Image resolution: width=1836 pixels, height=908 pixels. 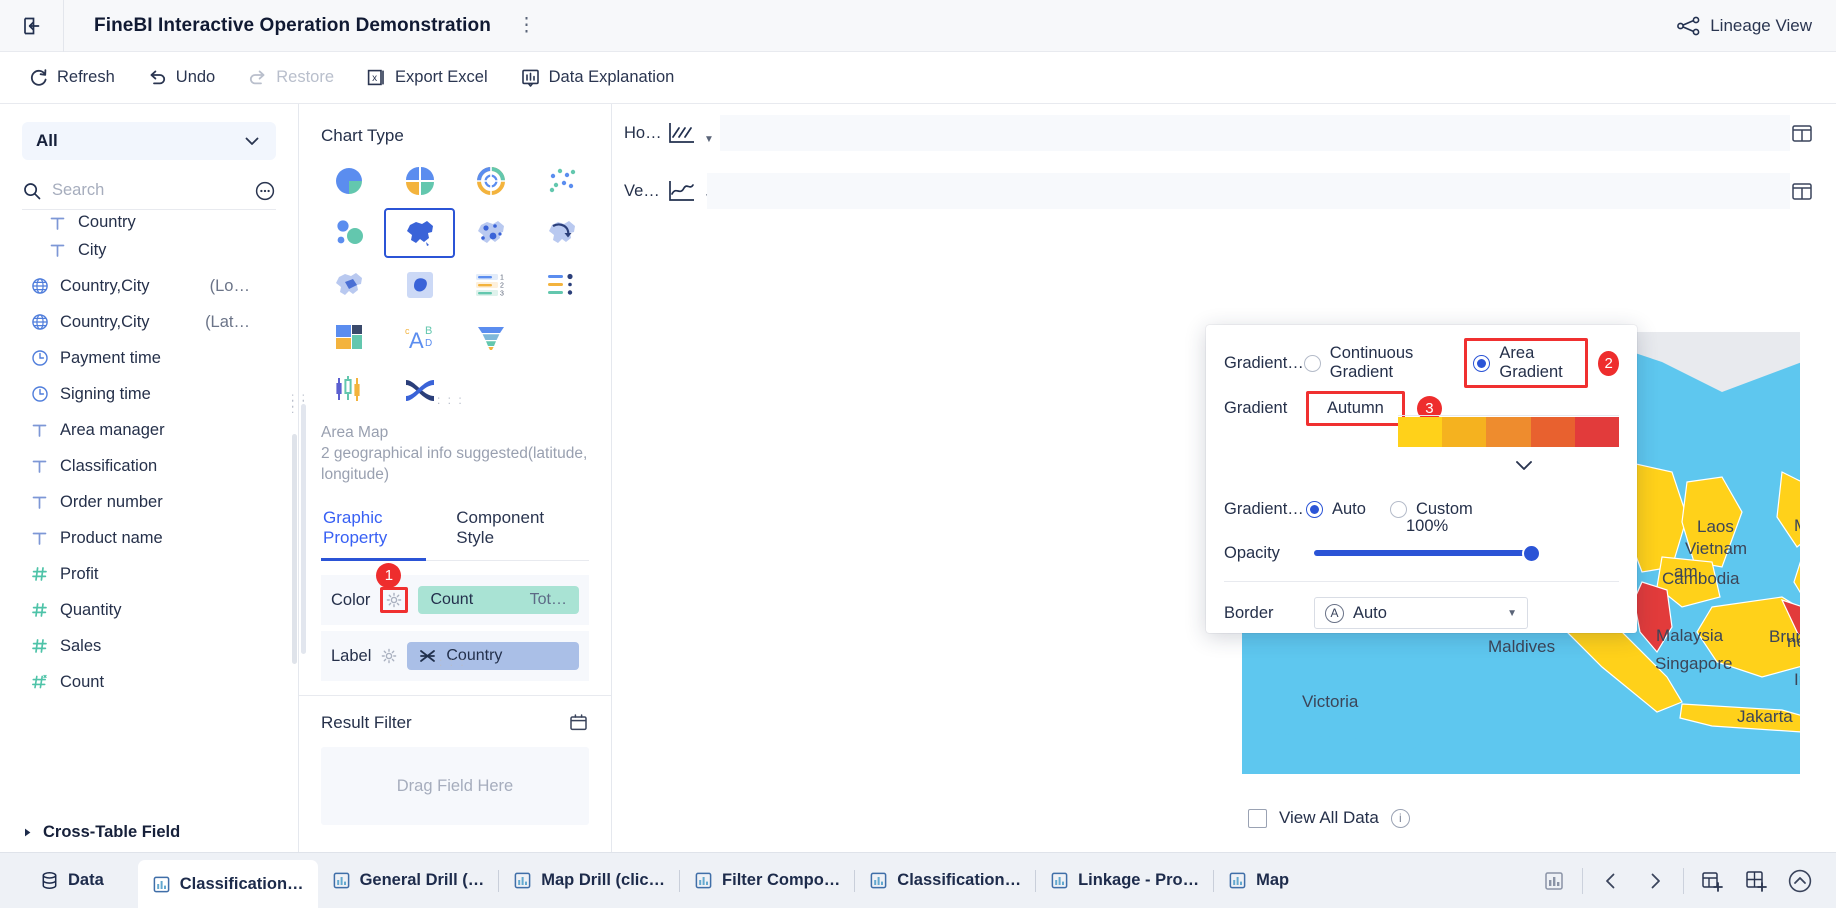 What do you see at coordinates (1756, 880) in the screenshot?
I see `add-dashboard-icon` at bounding box center [1756, 880].